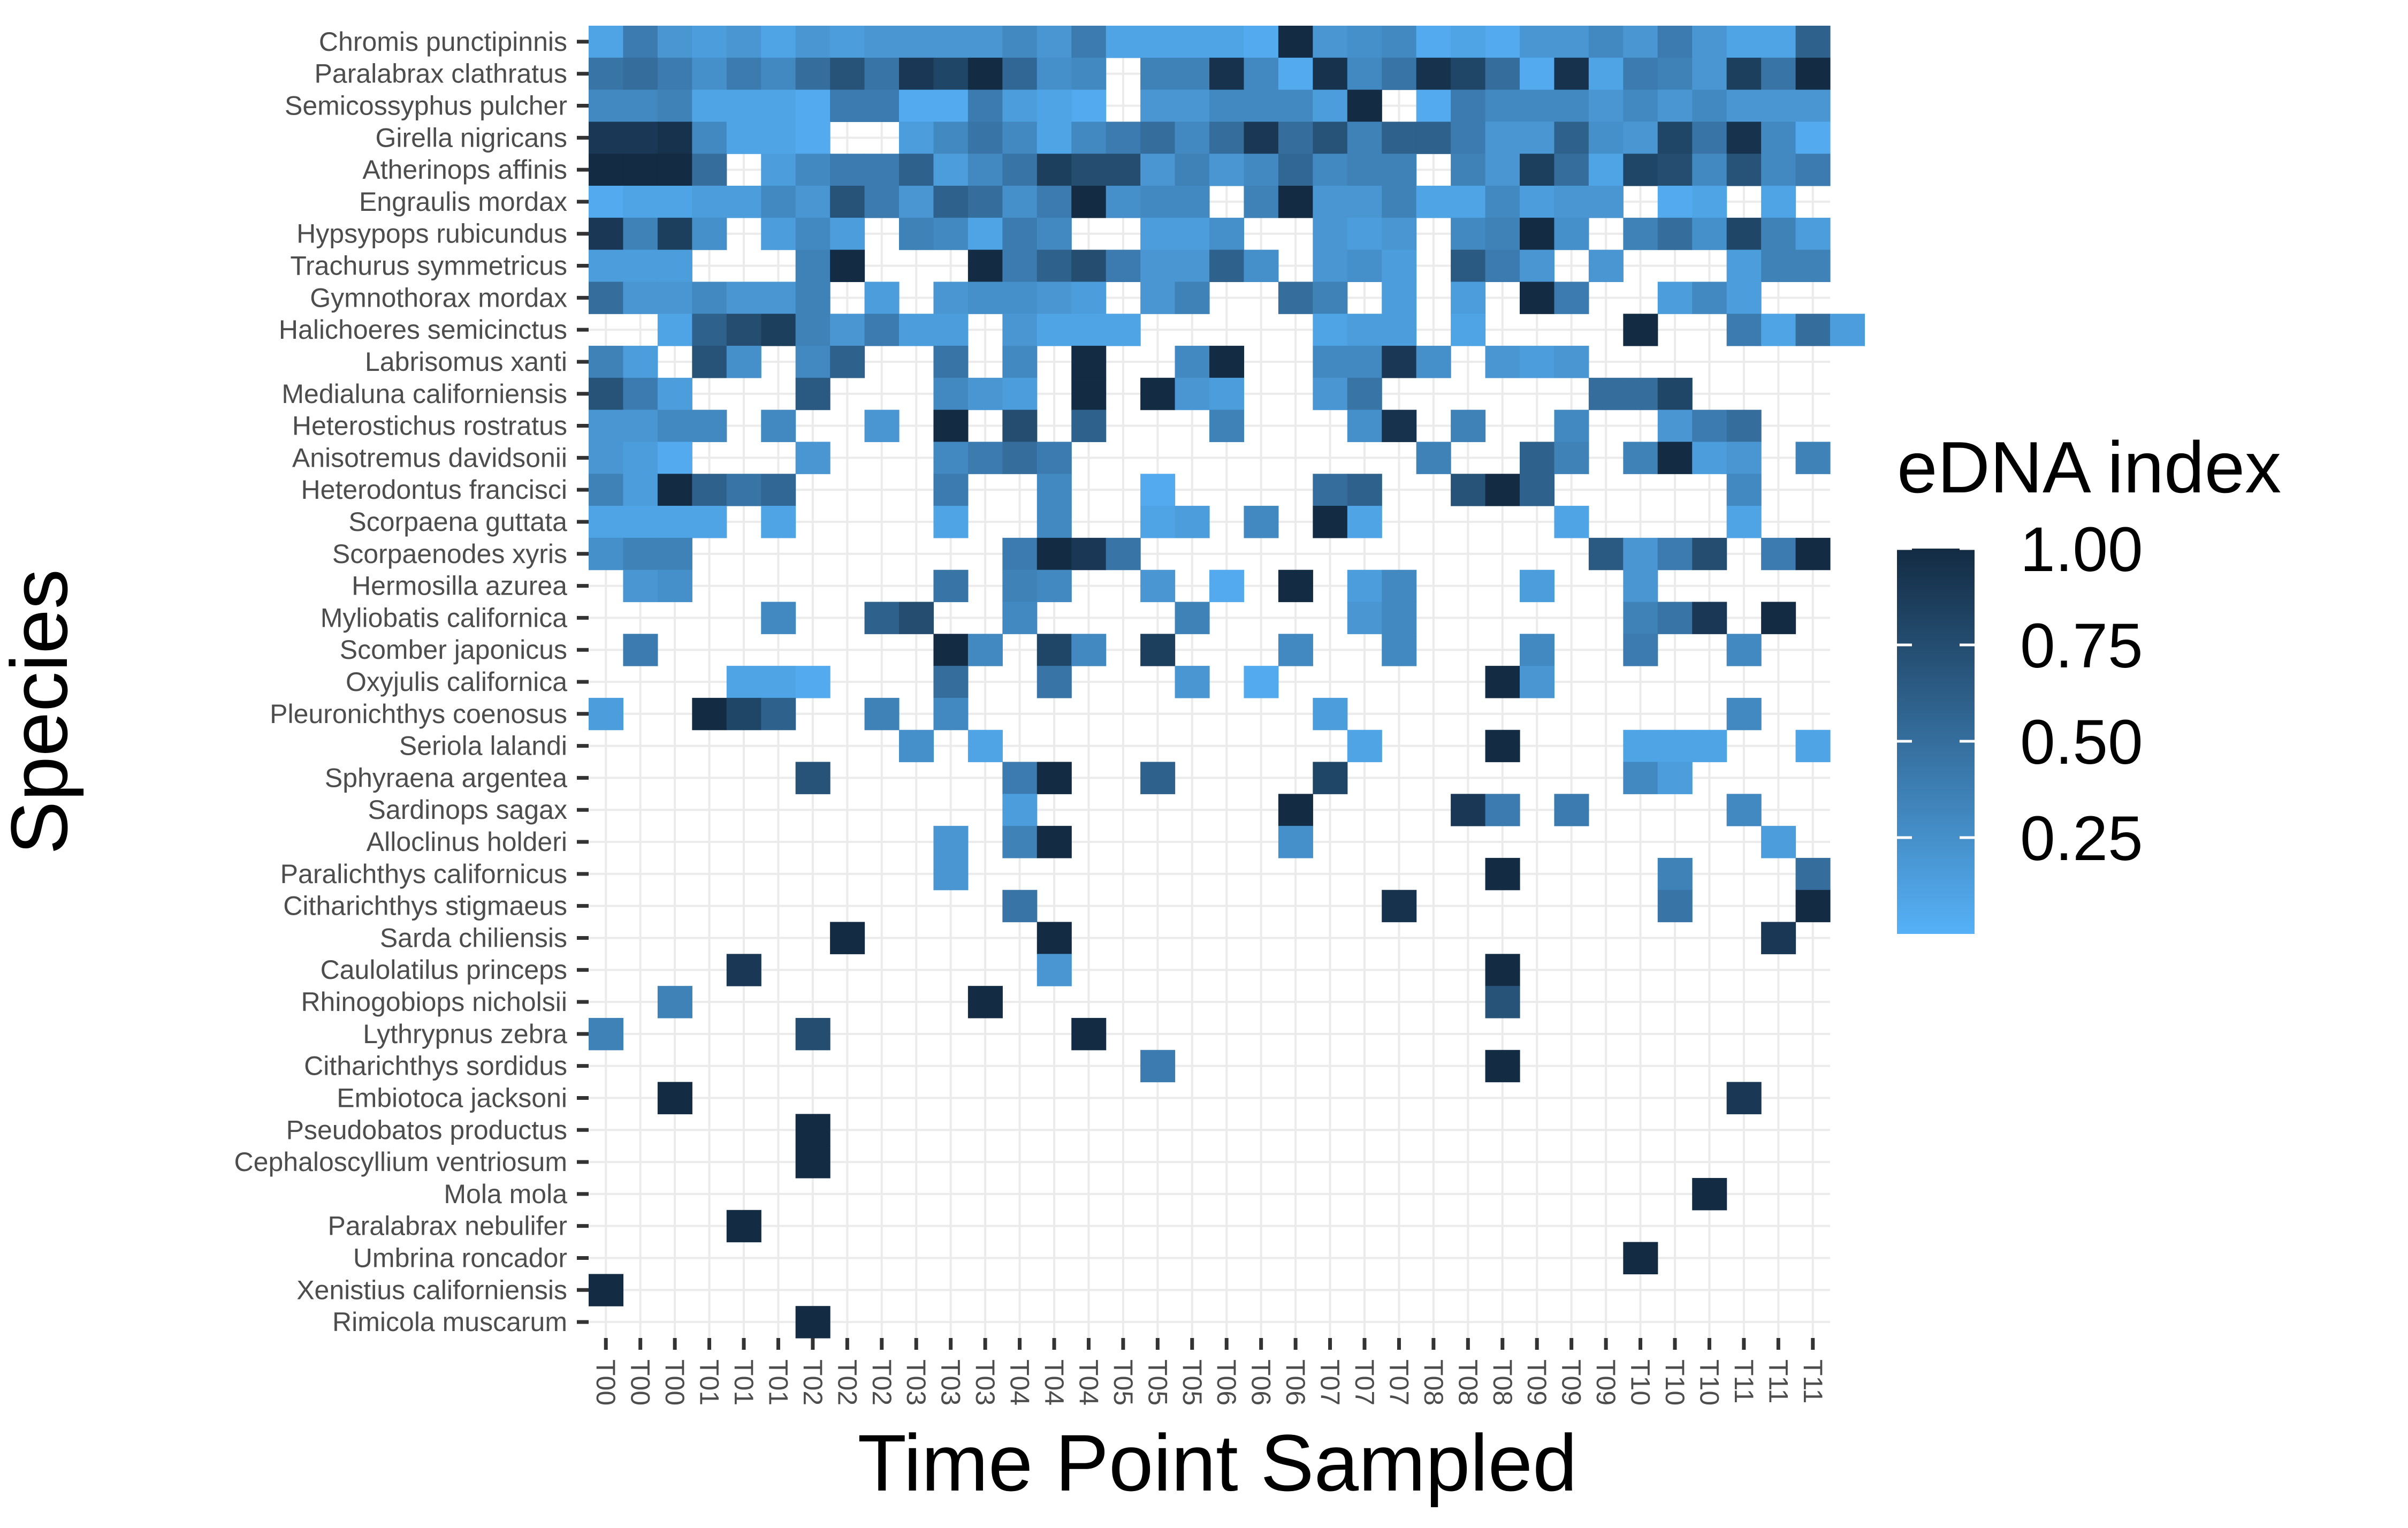  Describe the element at coordinates (466, 362) in the screenshot. I see `y-tick-label: Labrisomus xanti` at that location.